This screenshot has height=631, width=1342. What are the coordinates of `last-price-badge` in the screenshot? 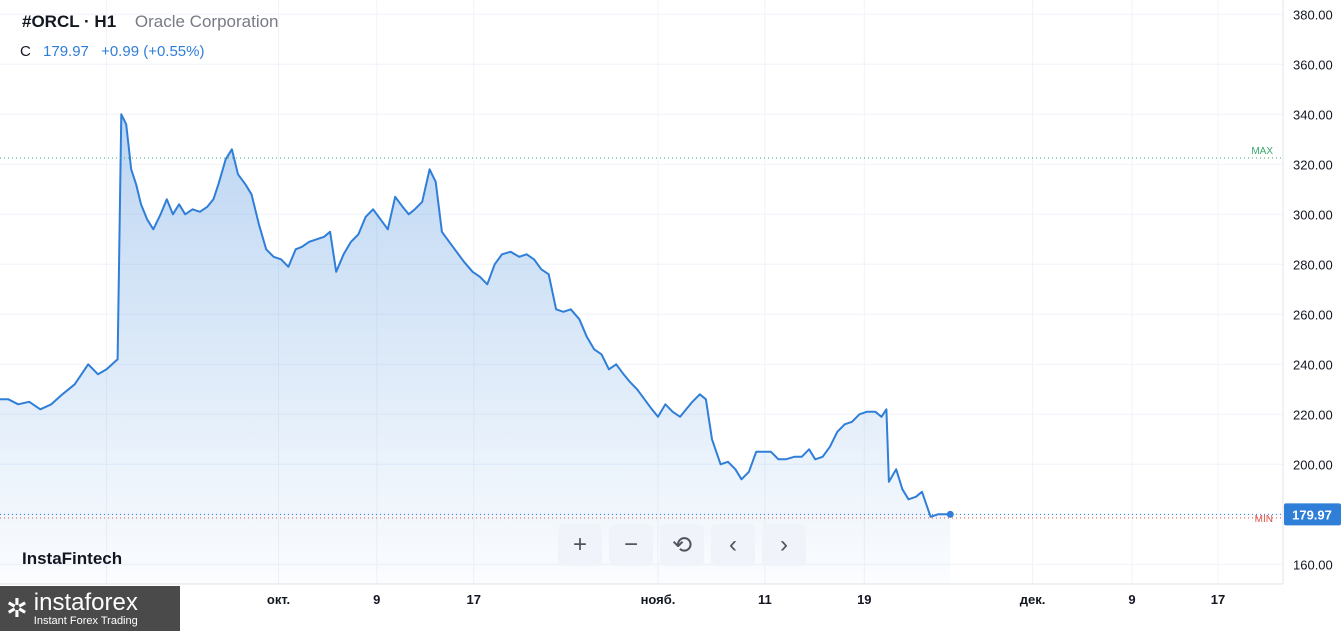 It's located at (1312, 514).